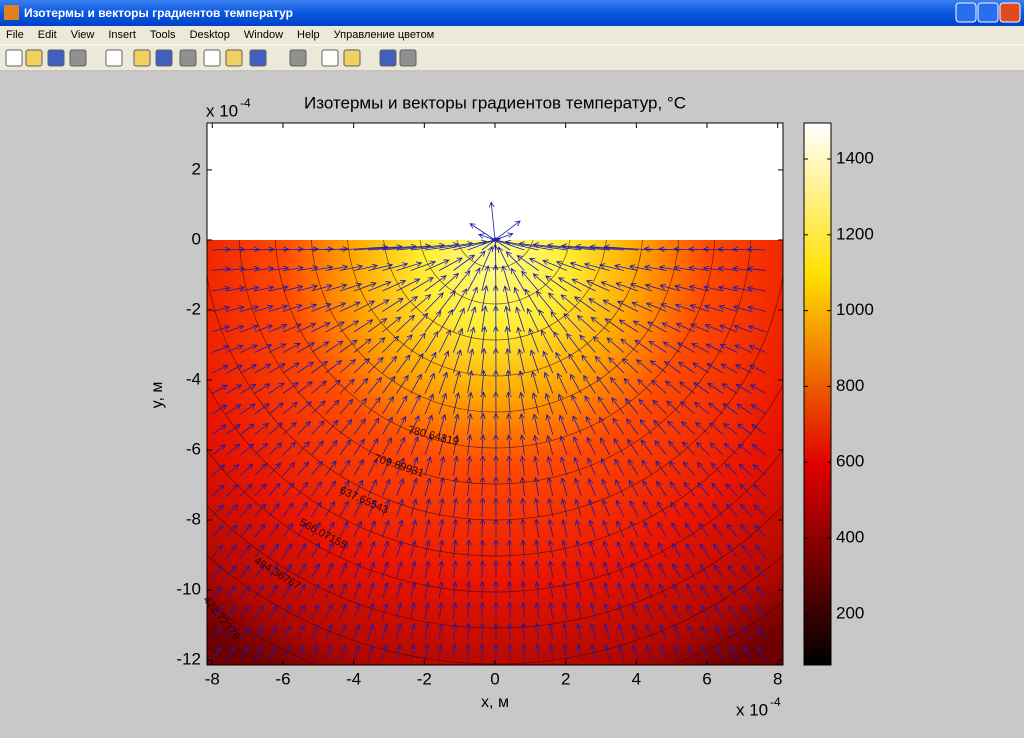 Image resolution: width=1024 pixels, height=743 pixels. I want to click on menu-item: Управление цветом, so click(384, 35).